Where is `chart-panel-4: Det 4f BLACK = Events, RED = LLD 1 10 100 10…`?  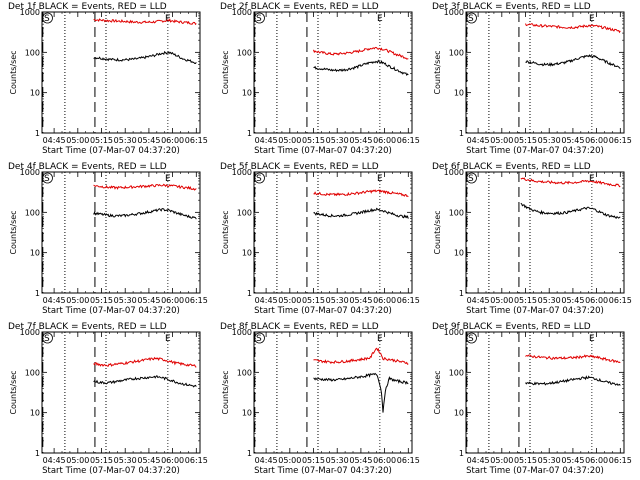
chart-panel-4: Det 4f BLACK = Events, RED = LLD 1 10 100 10… is located at coordinates (108, 239).